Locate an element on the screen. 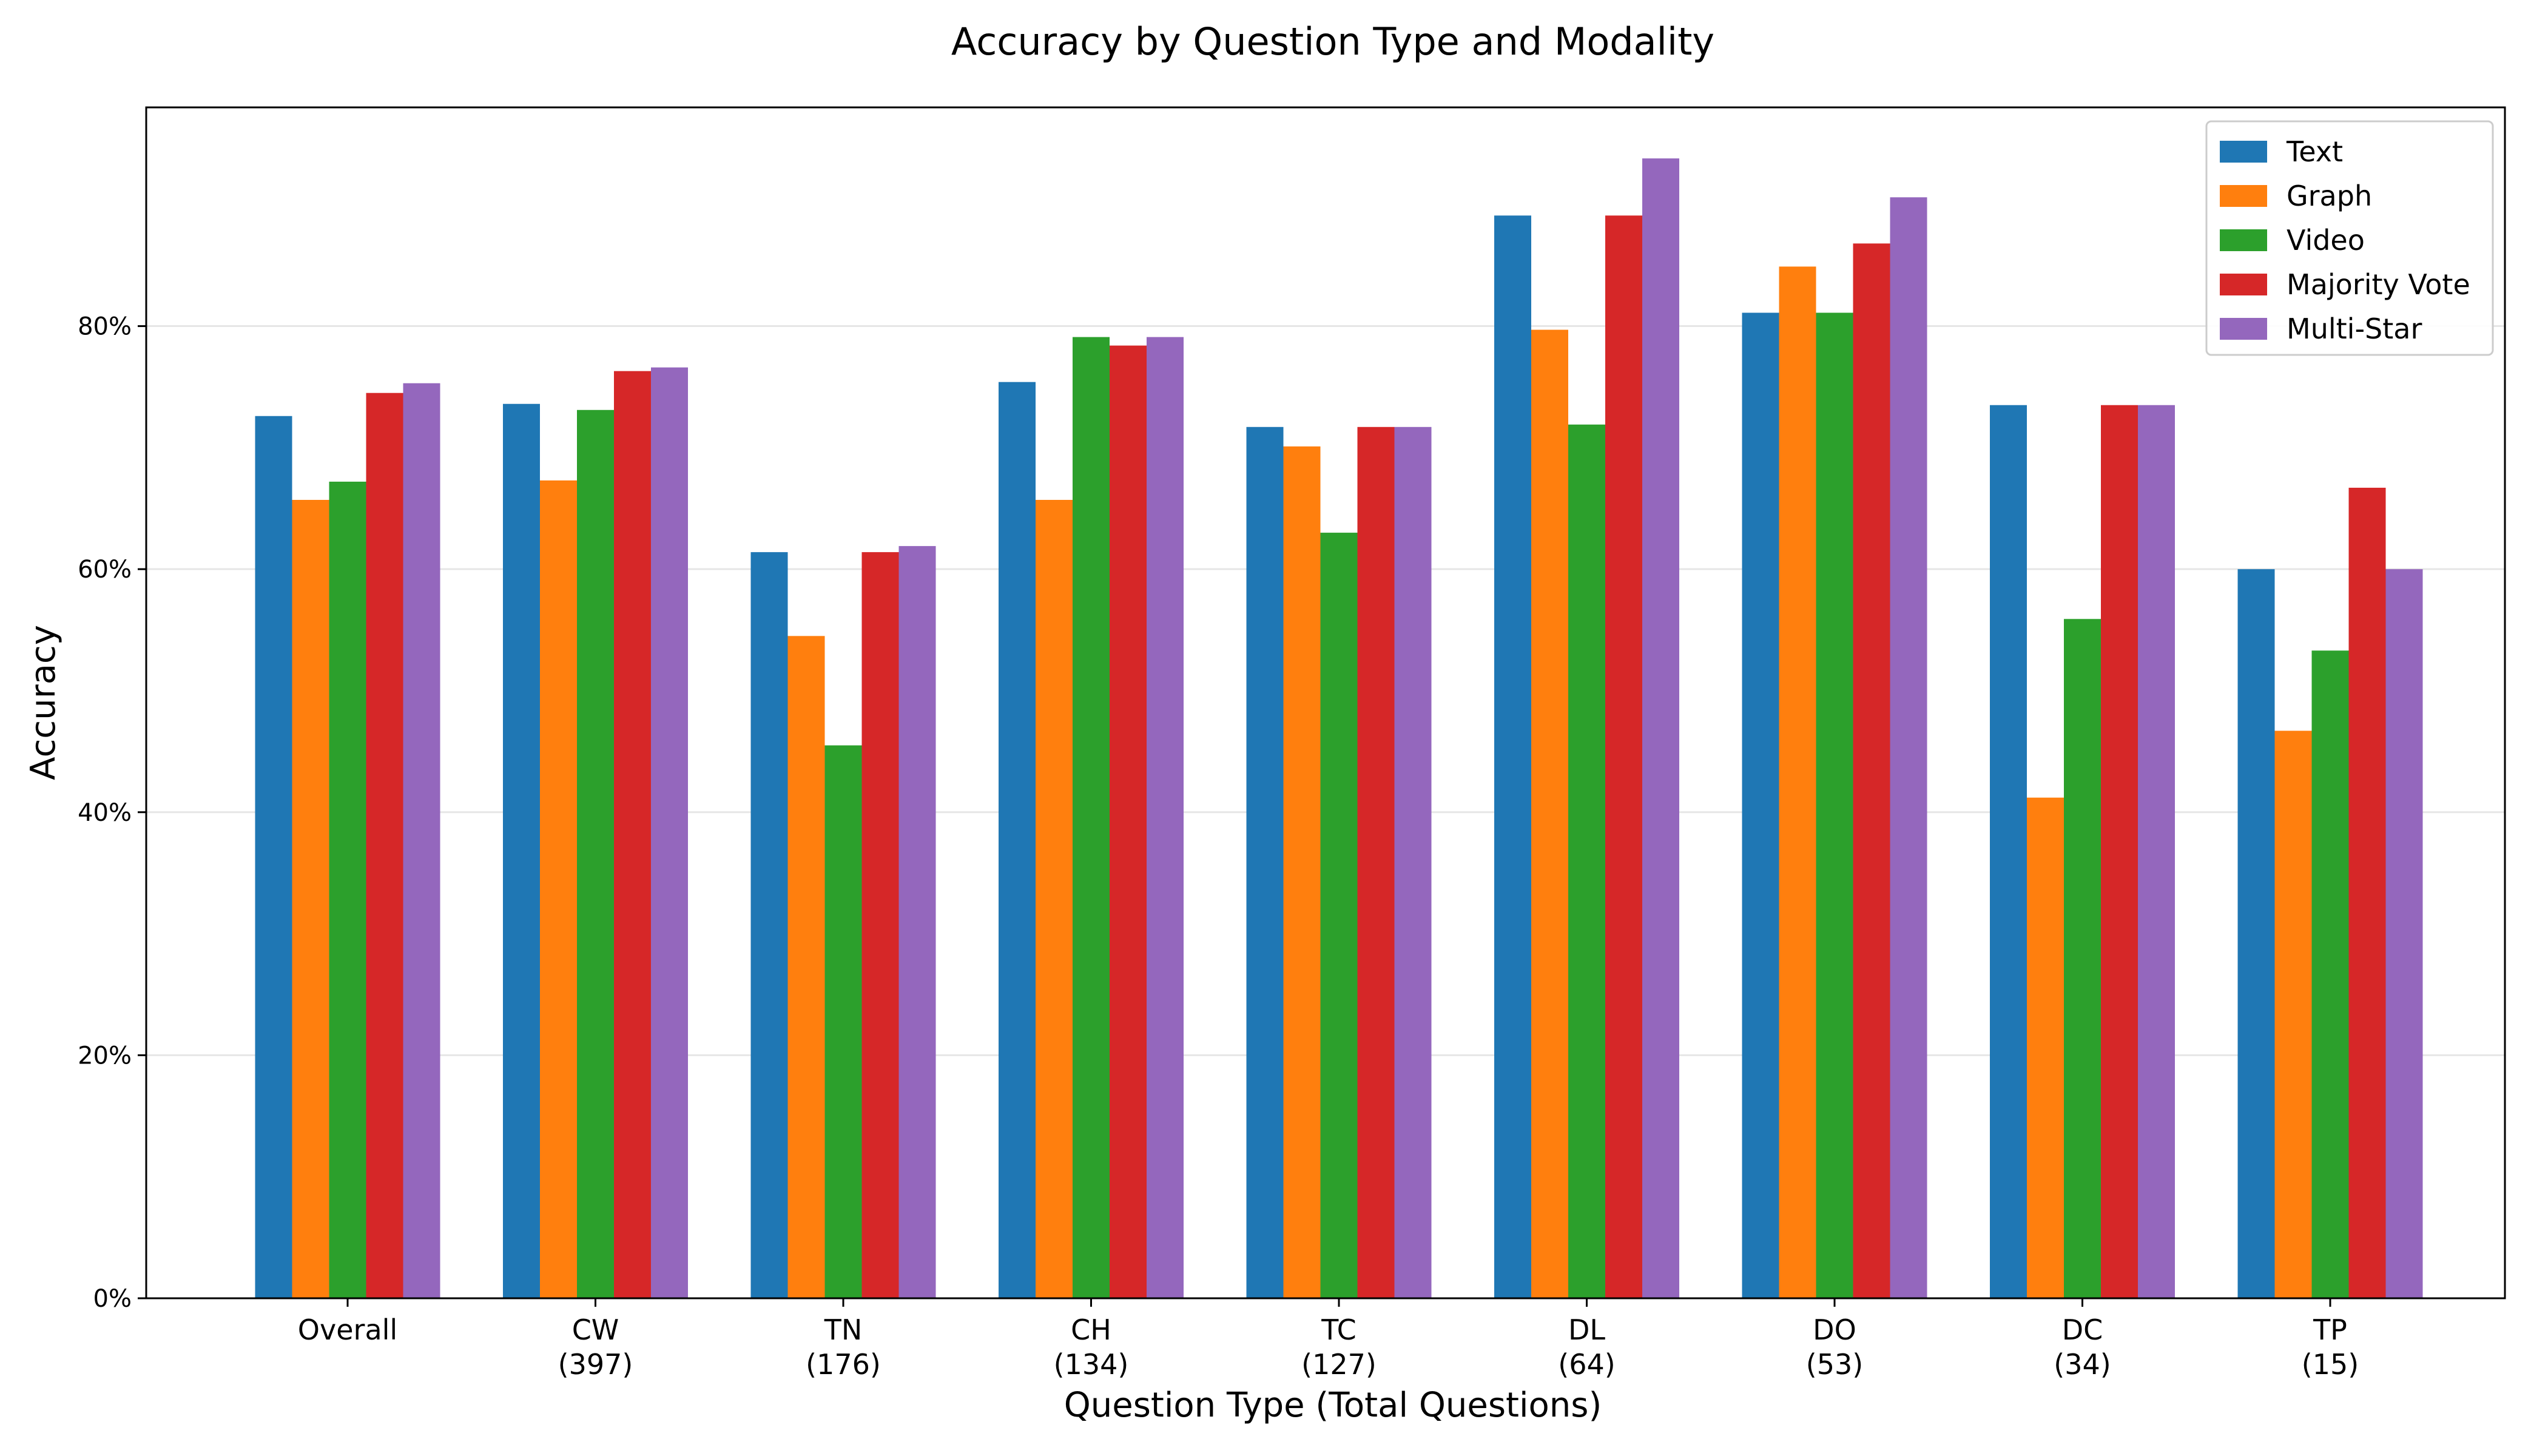  legend-label: Majority Vote is located at coordinates (2378, 284).